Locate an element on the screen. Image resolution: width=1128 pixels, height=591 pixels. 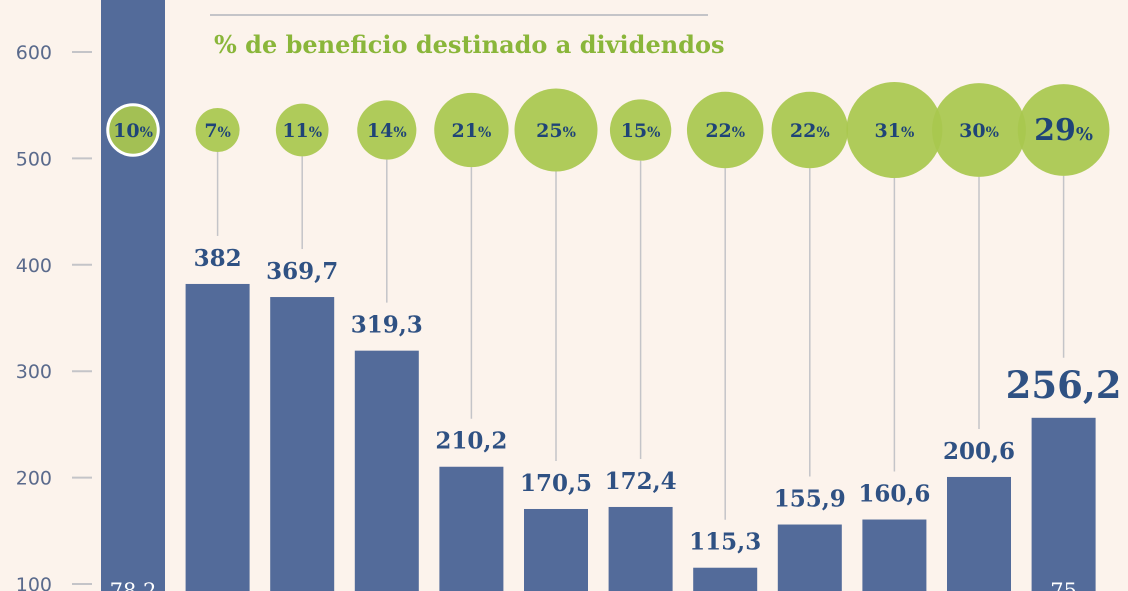
dividend-pct-label: 30% is located at coordinates (979, 131).